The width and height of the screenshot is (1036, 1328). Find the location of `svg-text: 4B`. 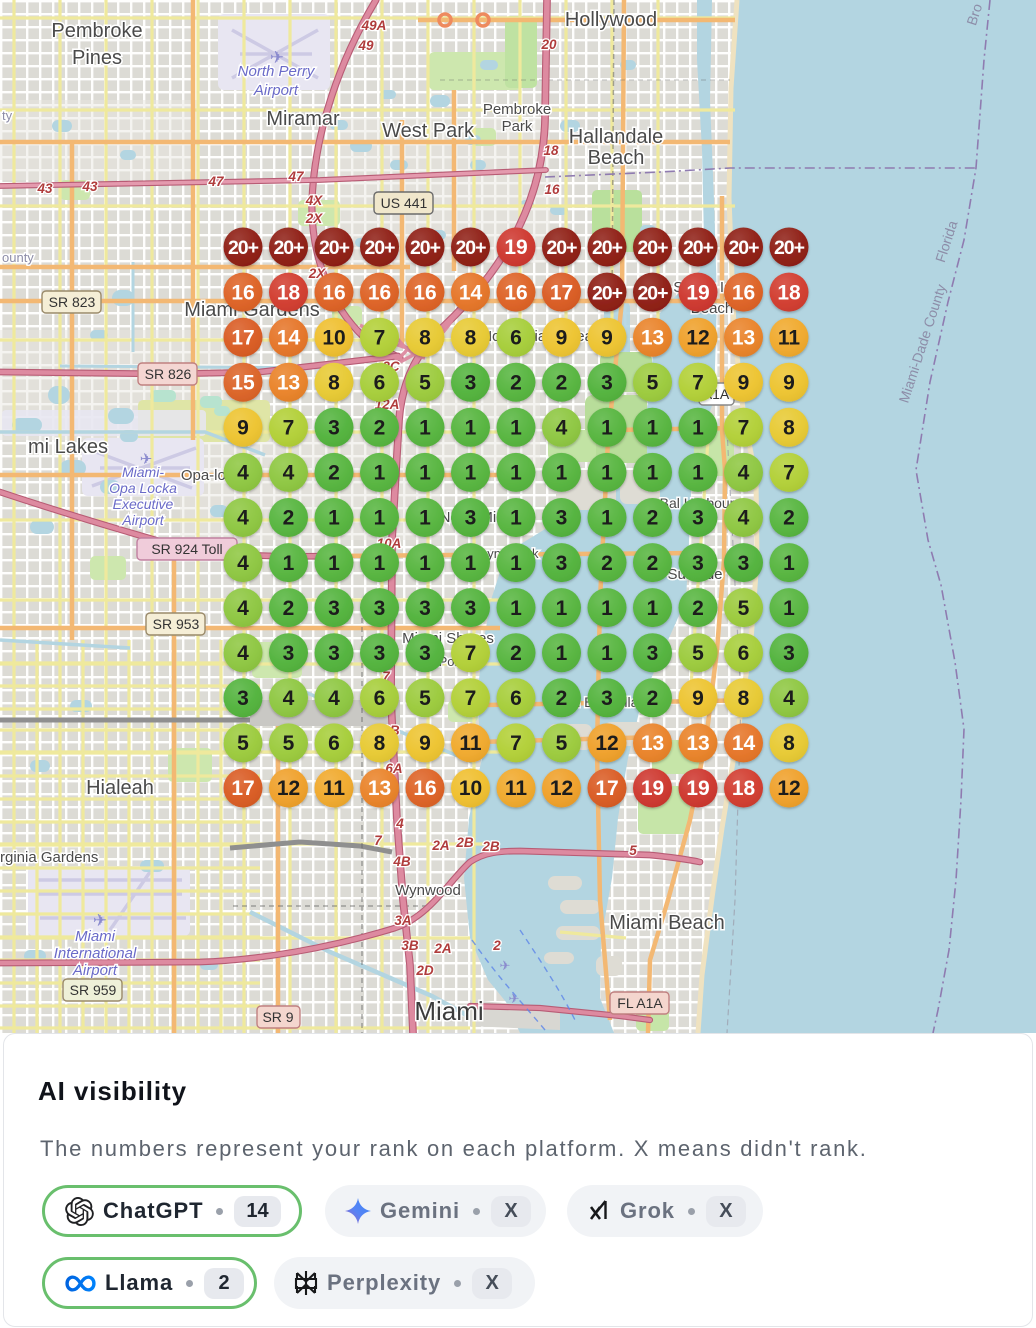

svg-text: 4B is located at coordinates (401, 861).